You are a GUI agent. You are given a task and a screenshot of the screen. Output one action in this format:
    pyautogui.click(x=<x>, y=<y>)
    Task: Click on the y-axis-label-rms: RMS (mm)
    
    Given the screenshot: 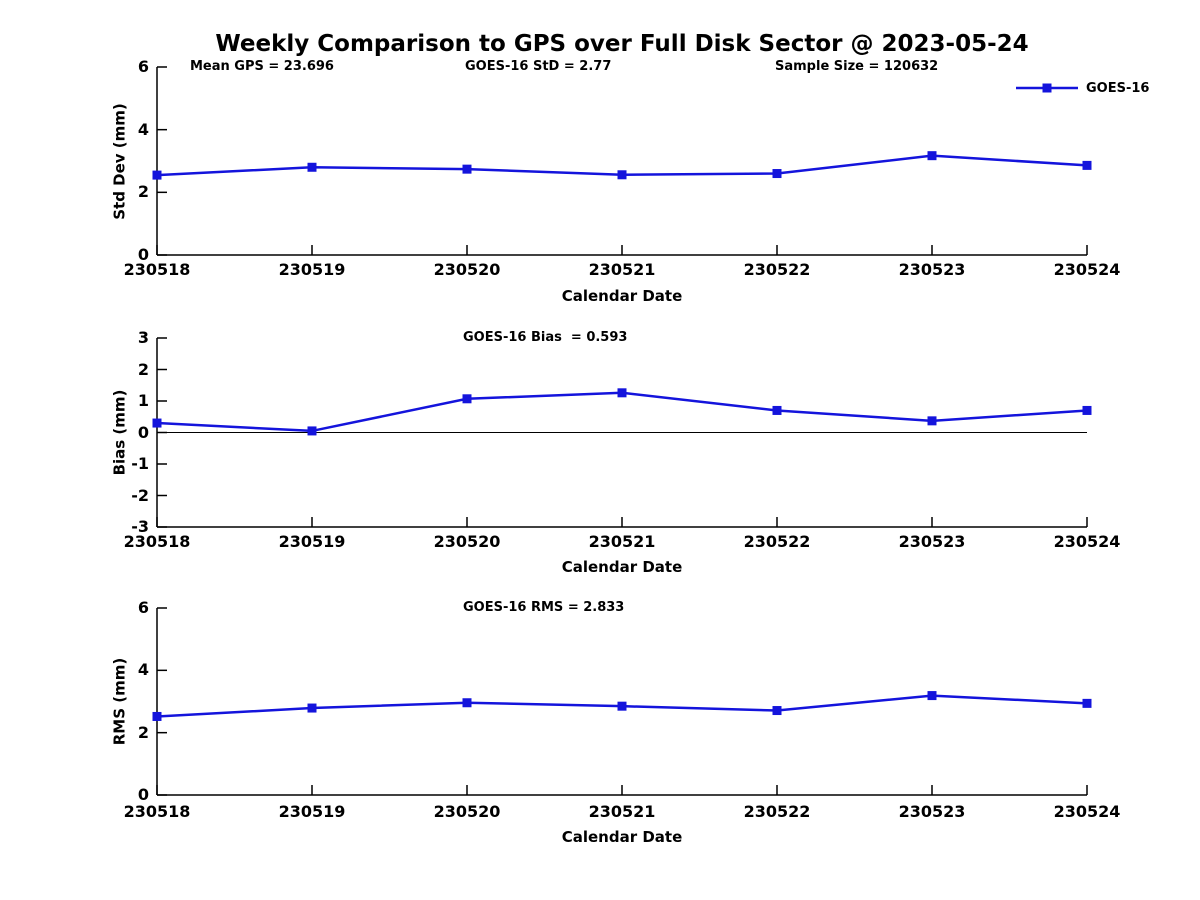 What is the action you would take?
    pyautogui.click(x=119, y=701)
    